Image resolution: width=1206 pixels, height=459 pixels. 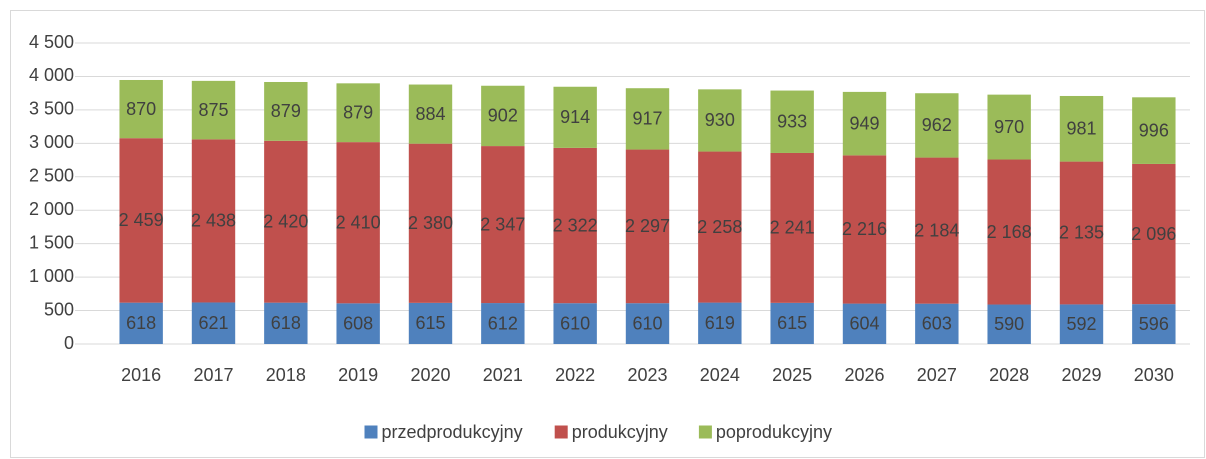 I want to click on x-tick-label: 2020, so click(x=430, y=375).